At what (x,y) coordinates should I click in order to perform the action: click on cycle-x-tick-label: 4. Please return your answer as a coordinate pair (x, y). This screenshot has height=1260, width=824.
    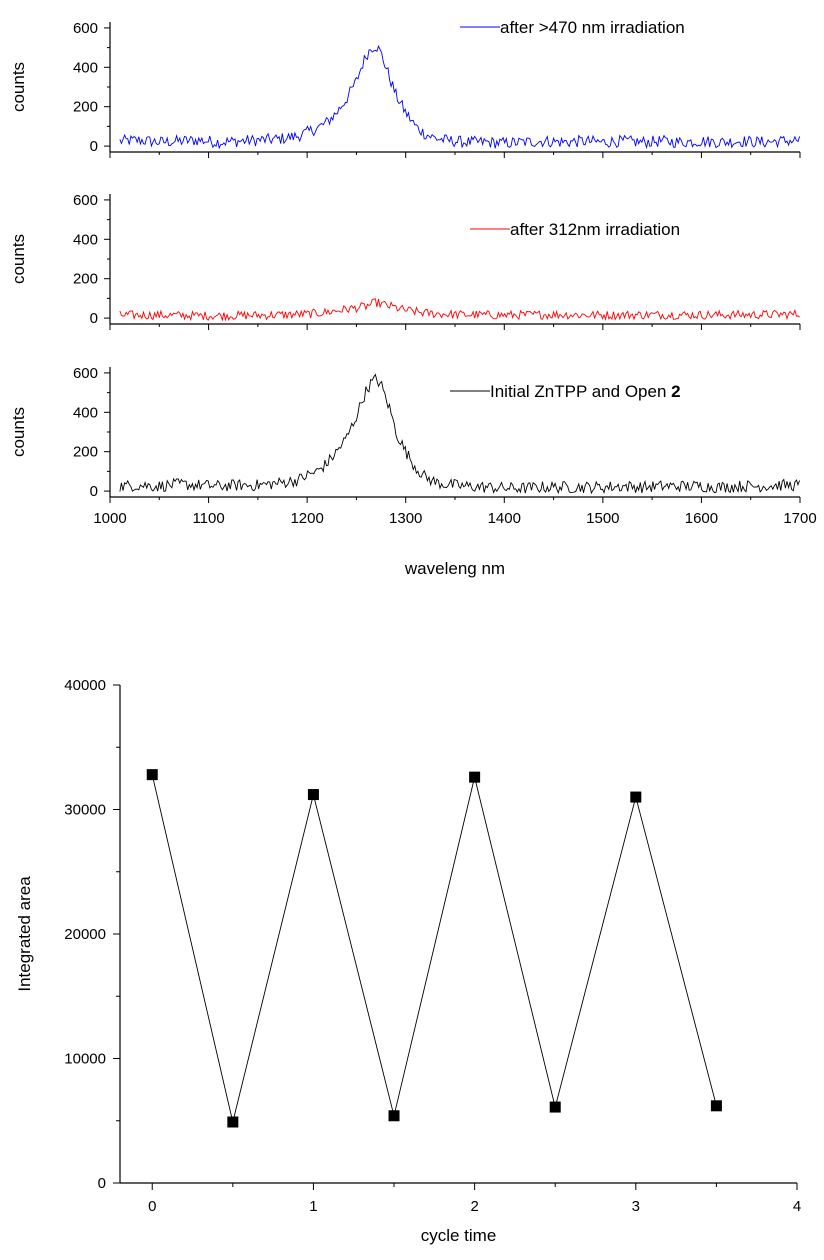
    Looking at the image, I should click on (797, 1206).